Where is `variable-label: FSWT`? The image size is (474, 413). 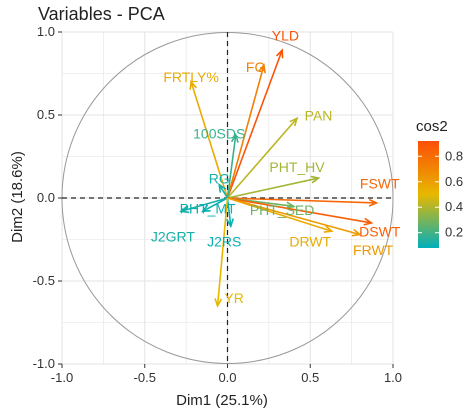
variable-label: FSWT is located at coordinates (380, 183).